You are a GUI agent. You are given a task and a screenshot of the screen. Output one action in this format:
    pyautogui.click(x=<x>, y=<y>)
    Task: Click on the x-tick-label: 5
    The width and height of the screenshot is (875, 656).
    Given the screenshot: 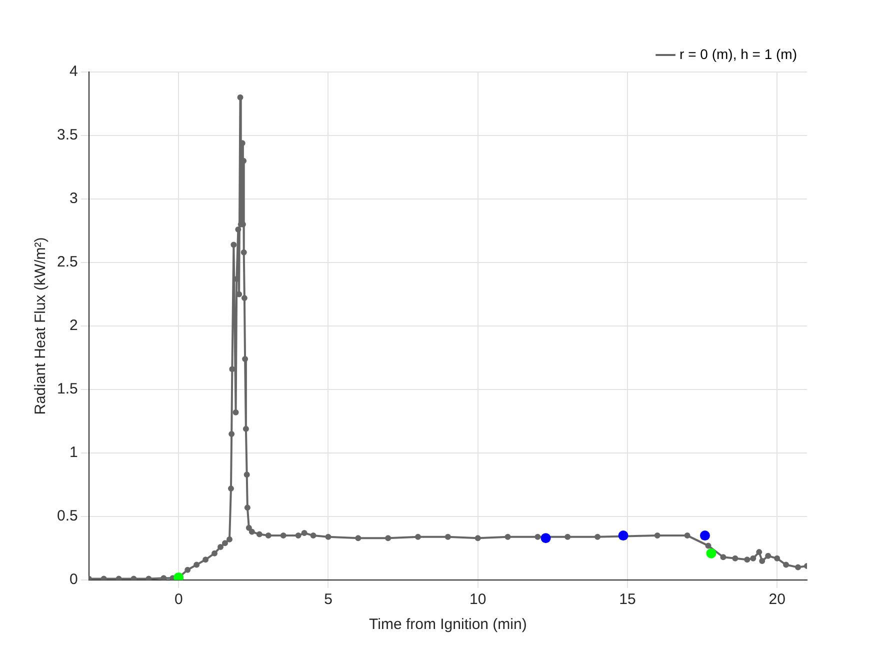 What is the action you would take?
    pyautogui.click(x=328, y=599)
    